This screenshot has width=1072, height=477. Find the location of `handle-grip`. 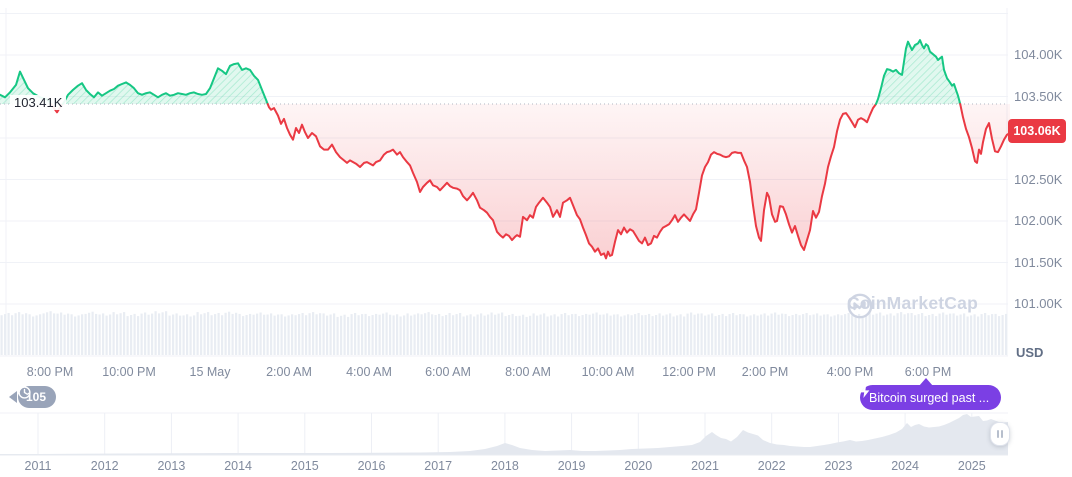

handle-grip is located at coordinates (1002, 434).